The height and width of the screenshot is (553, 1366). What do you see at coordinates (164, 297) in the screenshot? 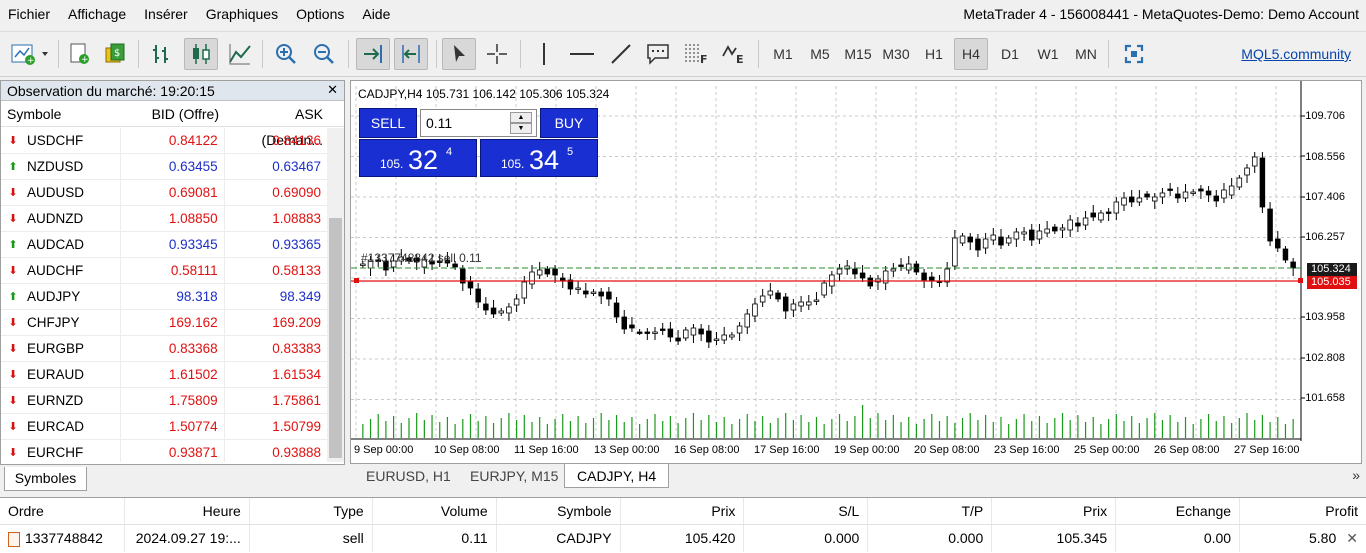
I see `list-item: ⬆ AUDJPY 98.318 98.349` at bounding box center [164, 297].